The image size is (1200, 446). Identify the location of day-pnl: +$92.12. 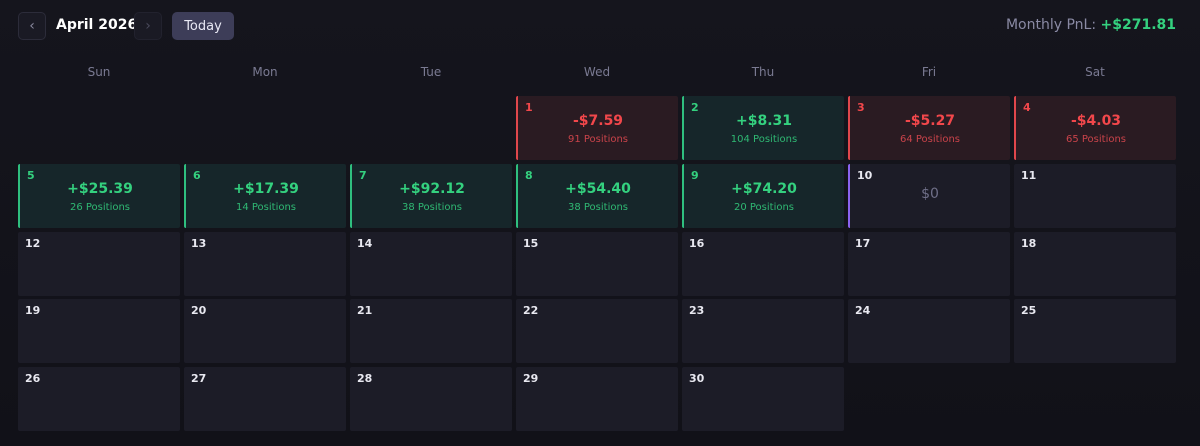
(432, 189).